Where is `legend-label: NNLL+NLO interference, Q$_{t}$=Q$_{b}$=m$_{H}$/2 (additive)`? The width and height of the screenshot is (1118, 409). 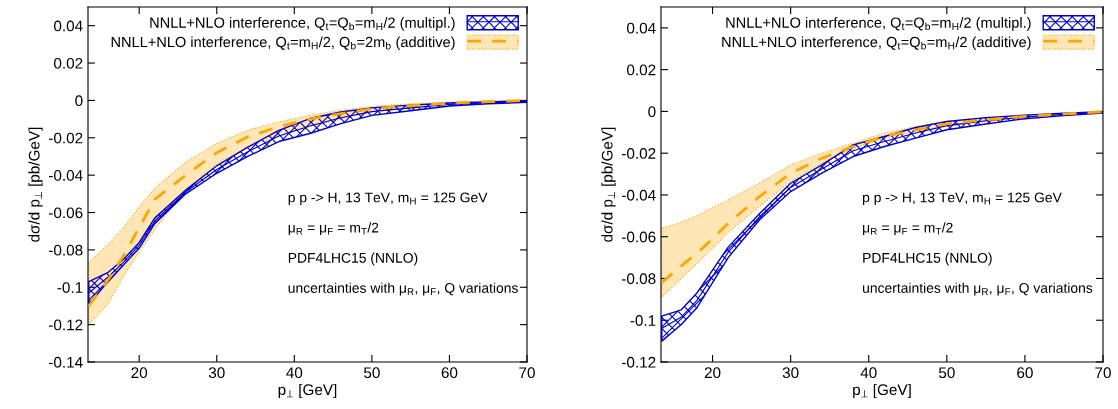
legend-label: NNLL+NLO interference, Q$_{t}$=Q$_{b}$=m$_{H}$/2 (additive) is located at coordinates (876, 43).